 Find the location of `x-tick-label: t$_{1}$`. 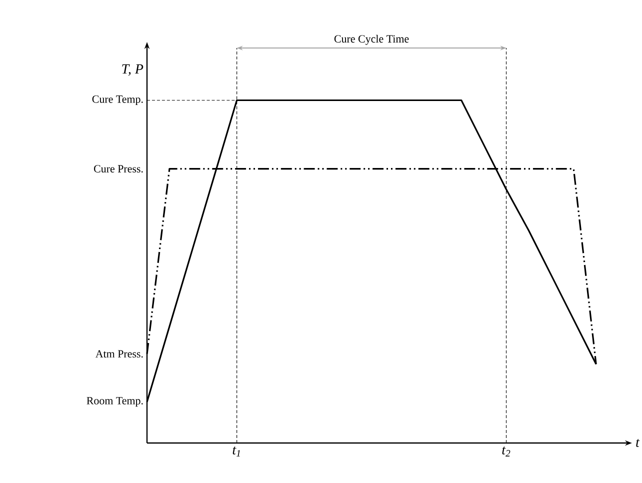

x-tick-label: t$_{1}$ is located at coordinates (236, 451).